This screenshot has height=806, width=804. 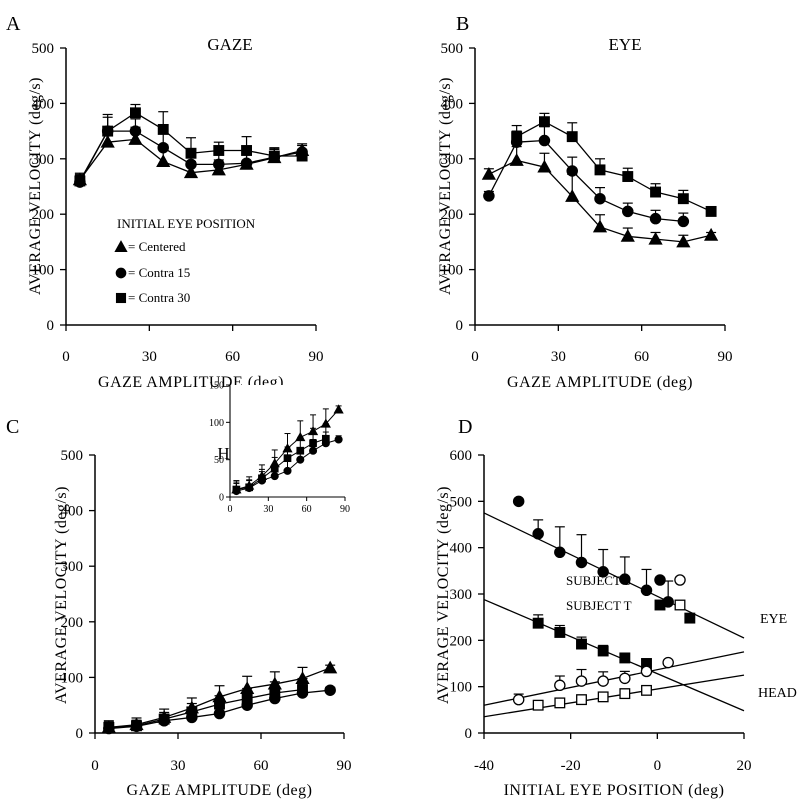 What do you see at coordinates (598, 580) in the screenshot?
I see `legend-label: SUBJECT S` at bounding box center [598, 580].